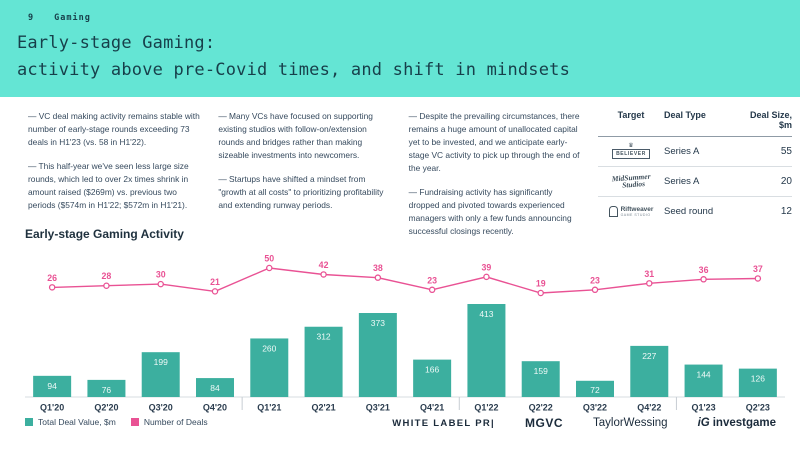 This screenshot has width=800, height=450. I want to click on believer-logo: ♛ BELIEVER, so click(631, 151).